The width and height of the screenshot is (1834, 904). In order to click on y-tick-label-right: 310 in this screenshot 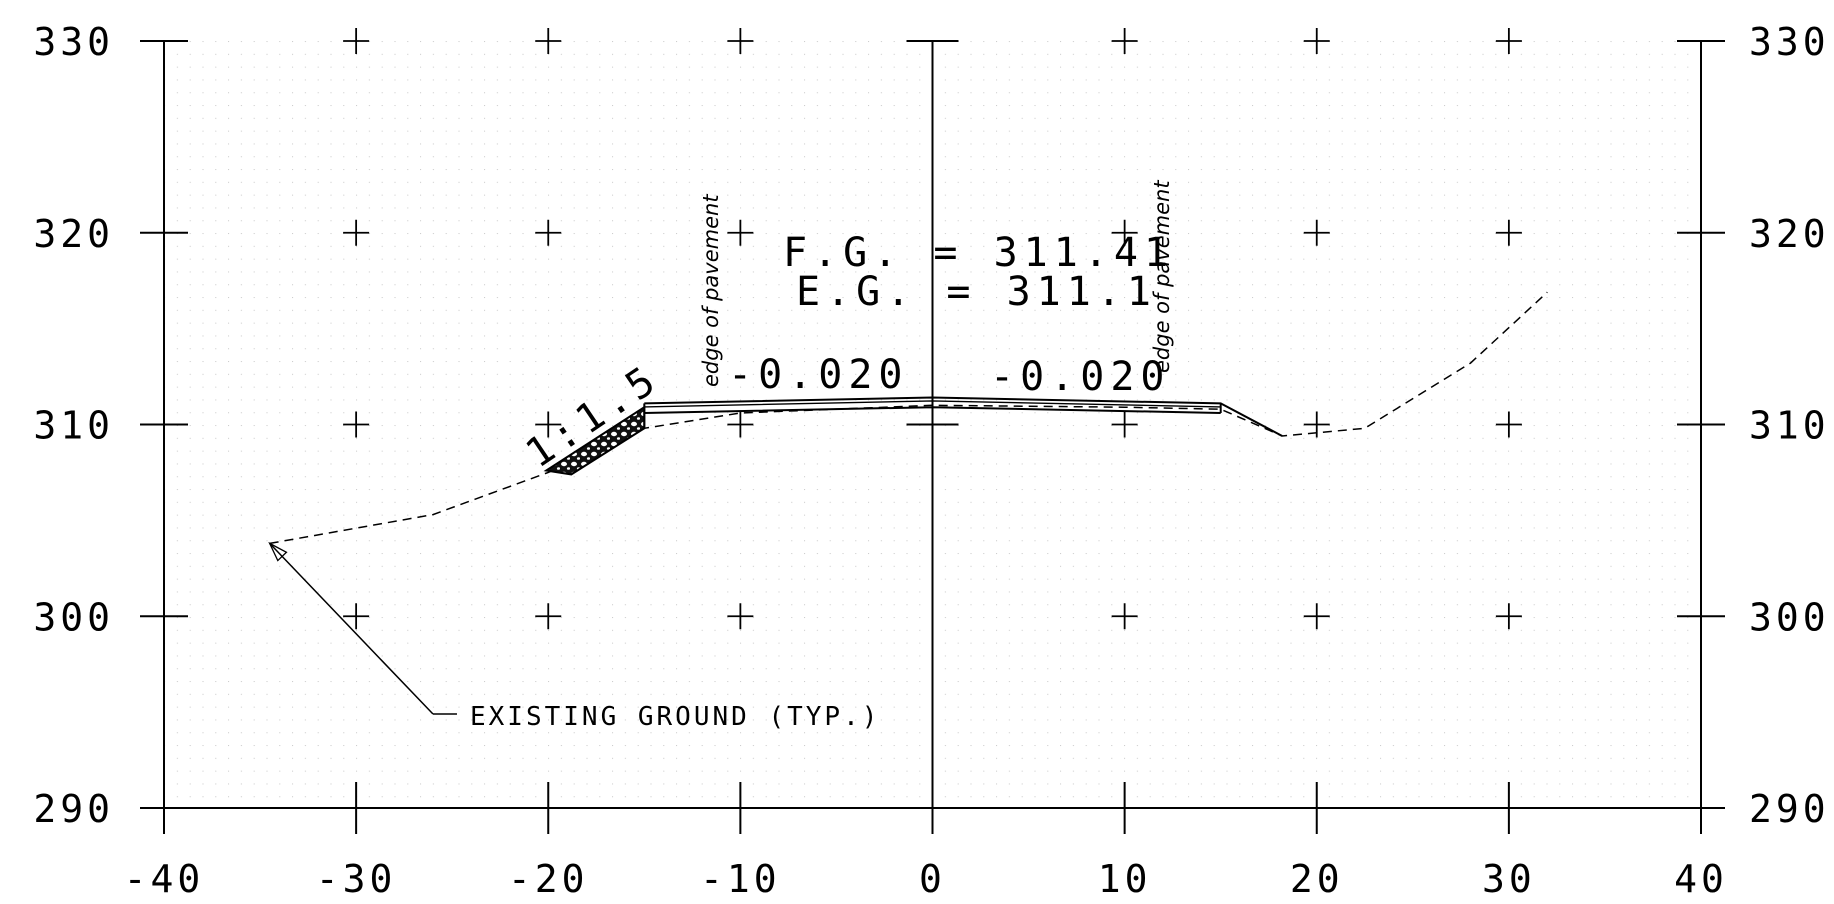, I will do `click(1789, 426)`.